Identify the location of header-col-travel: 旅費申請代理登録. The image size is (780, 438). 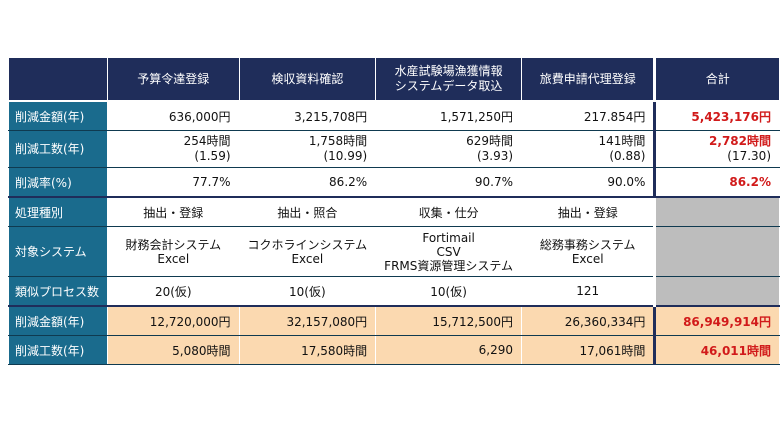
(588, 79).